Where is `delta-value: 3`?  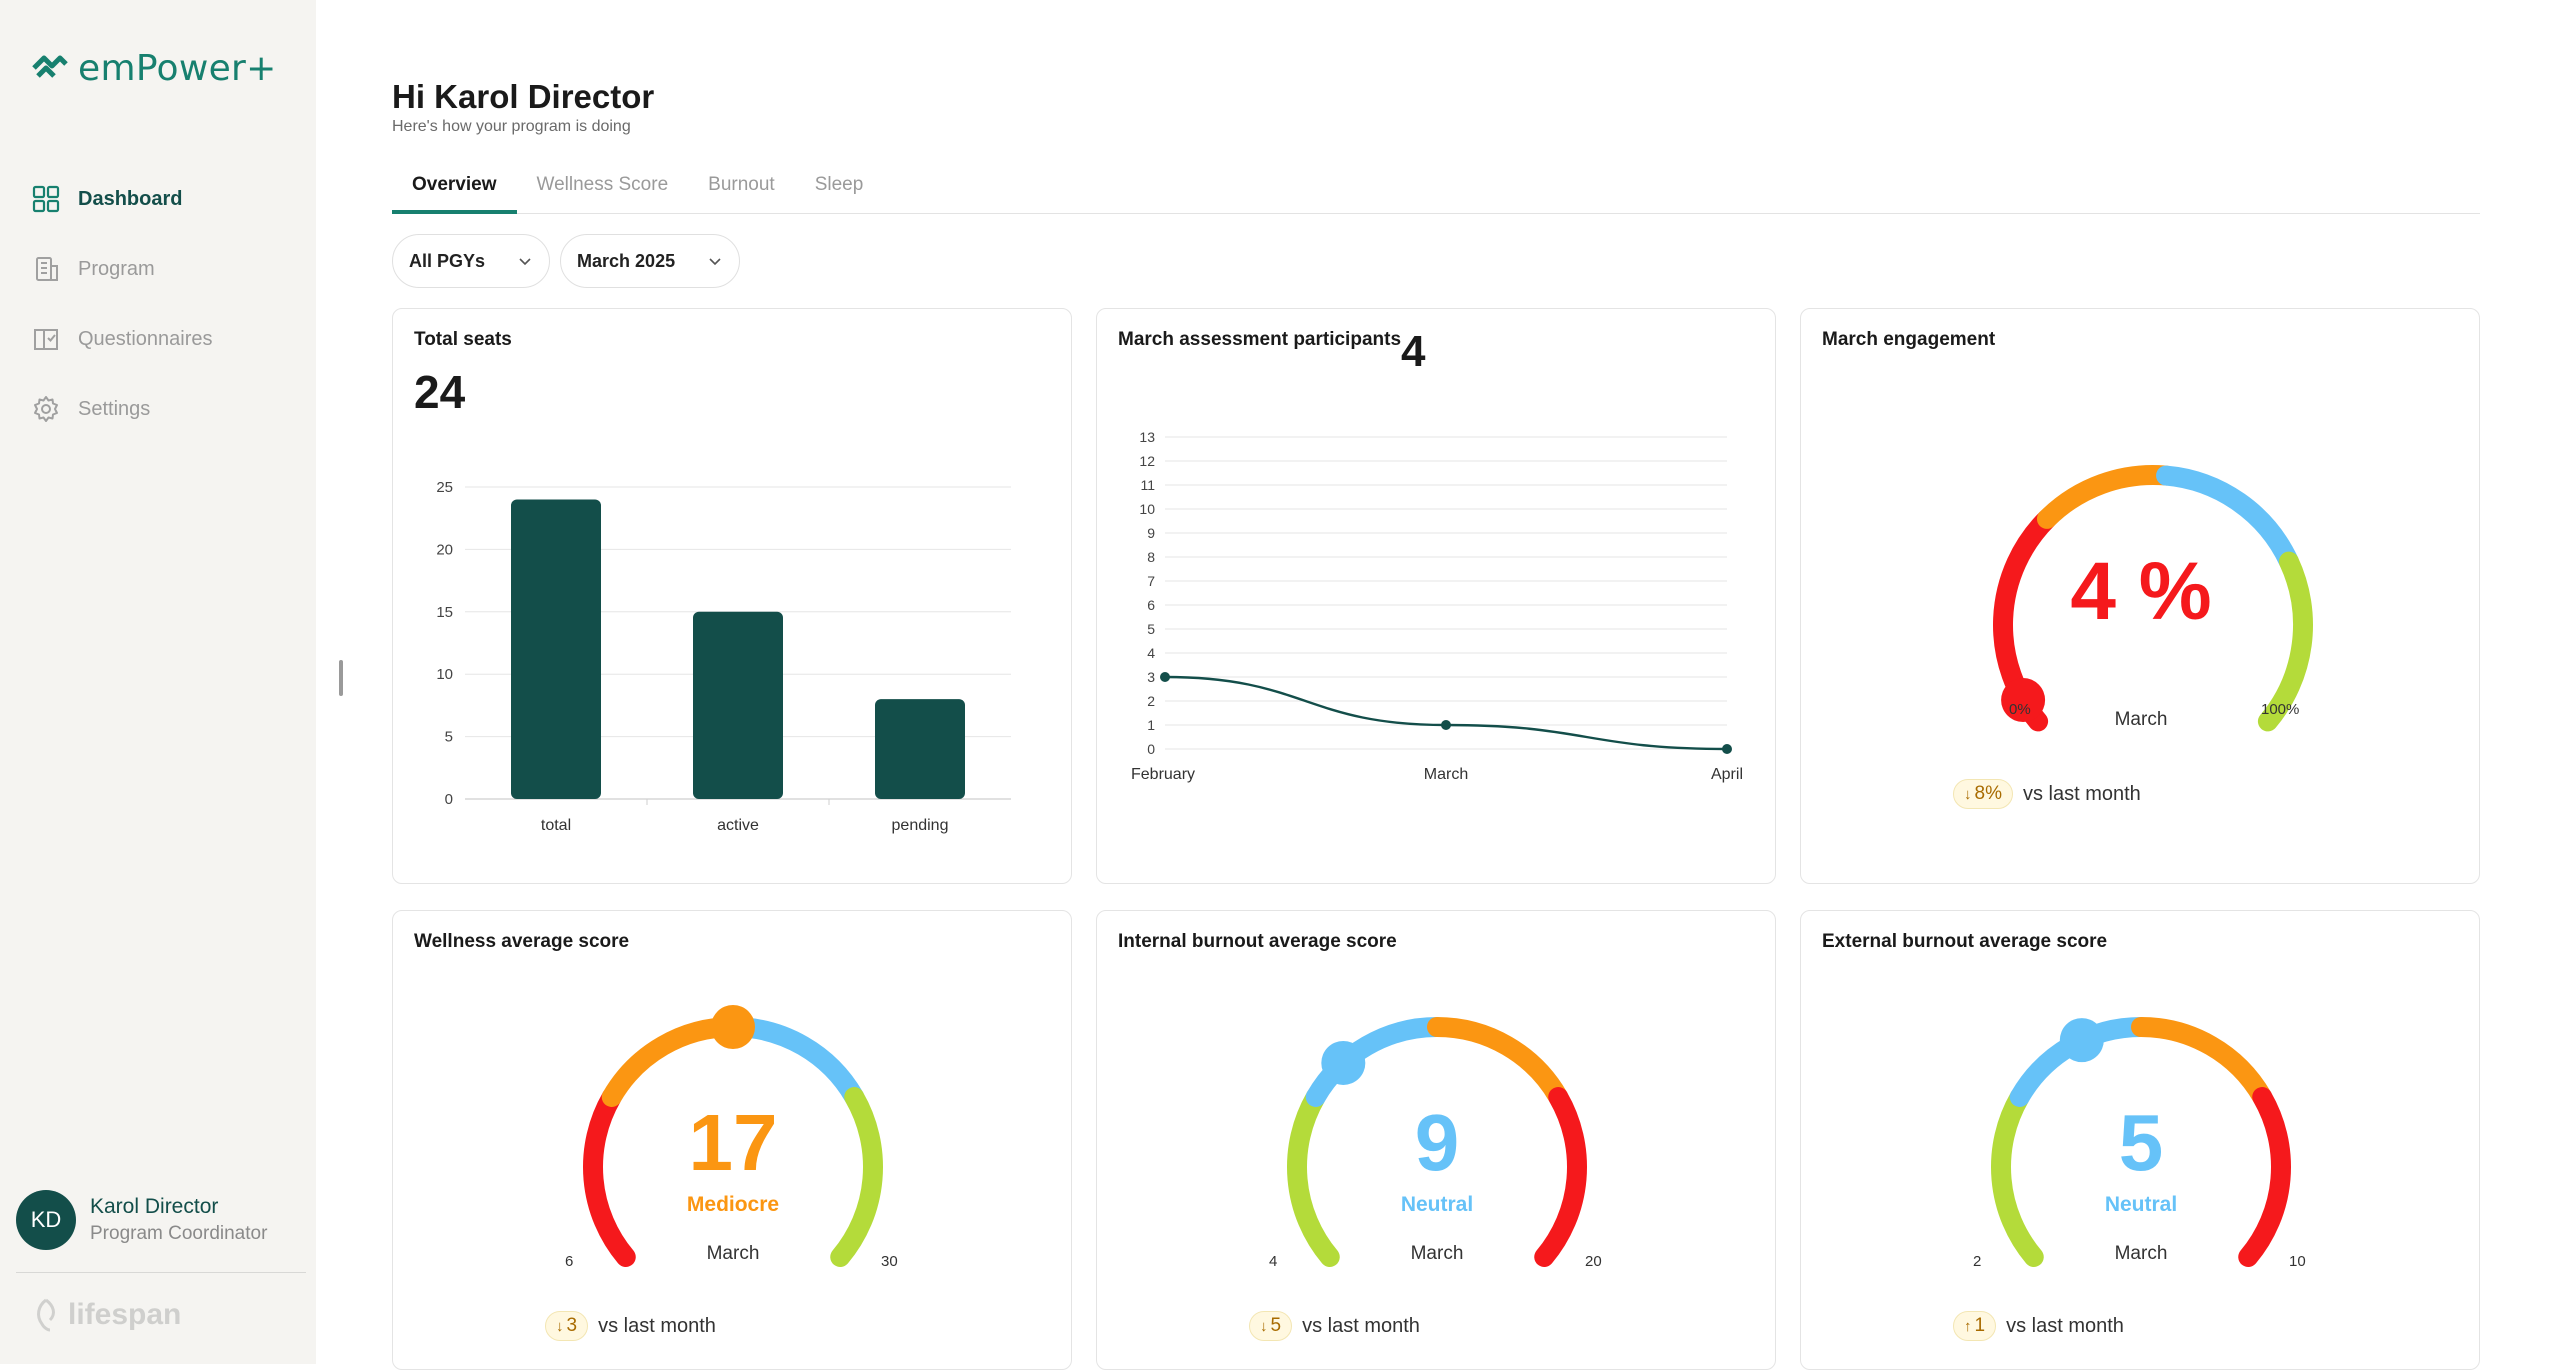 delta-value: 3 is located at coordinates (572, 1325).